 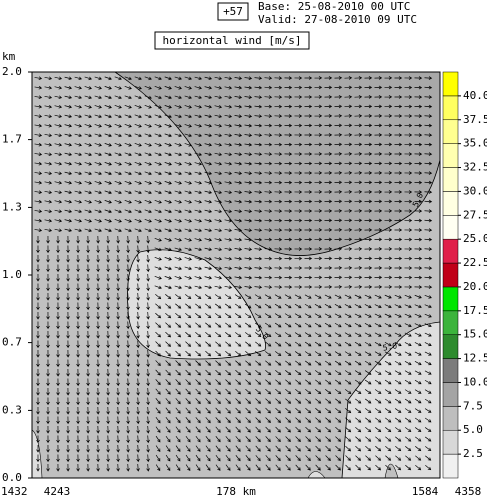 What do you see at coordinates (231, 40) in the screenshot?
I see `chart-title: horizontal wind [m/s]` at bounding box center [231, 40].